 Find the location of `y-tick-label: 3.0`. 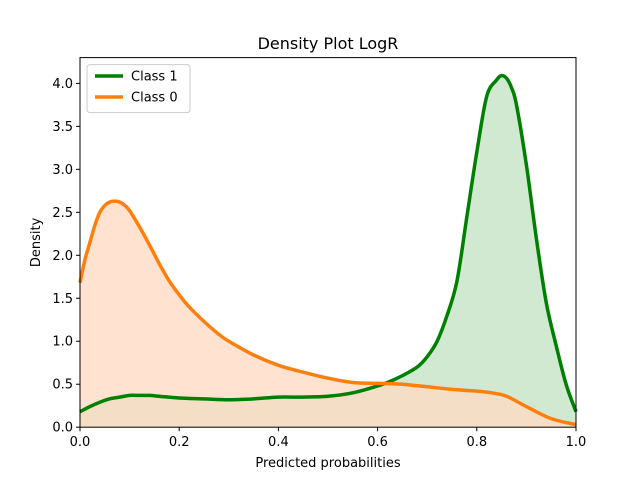

y-tick-label: 3.0 is located at coordinates (62, 170).